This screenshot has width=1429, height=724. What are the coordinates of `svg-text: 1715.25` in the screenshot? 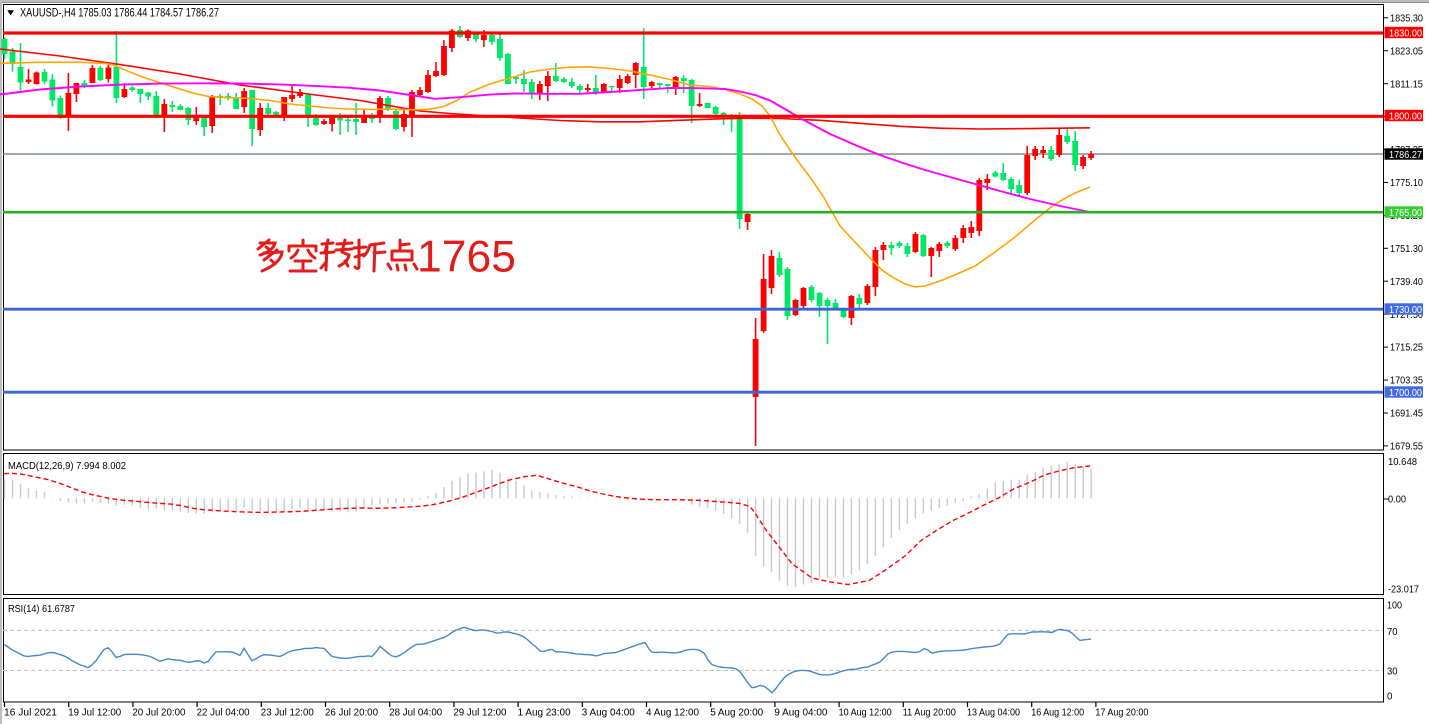 It's located at (1406, 348).